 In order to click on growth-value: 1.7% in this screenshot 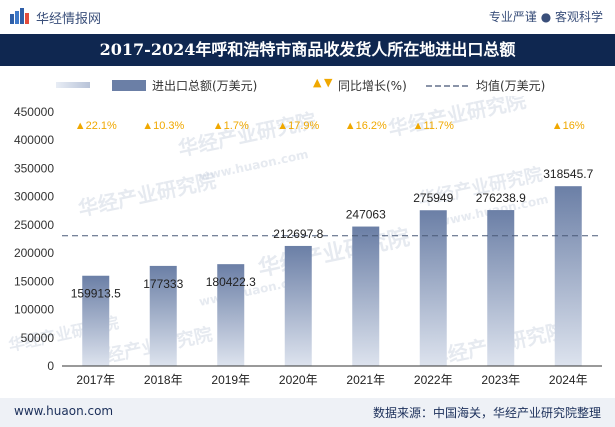, I will do `click(236, 126)`.